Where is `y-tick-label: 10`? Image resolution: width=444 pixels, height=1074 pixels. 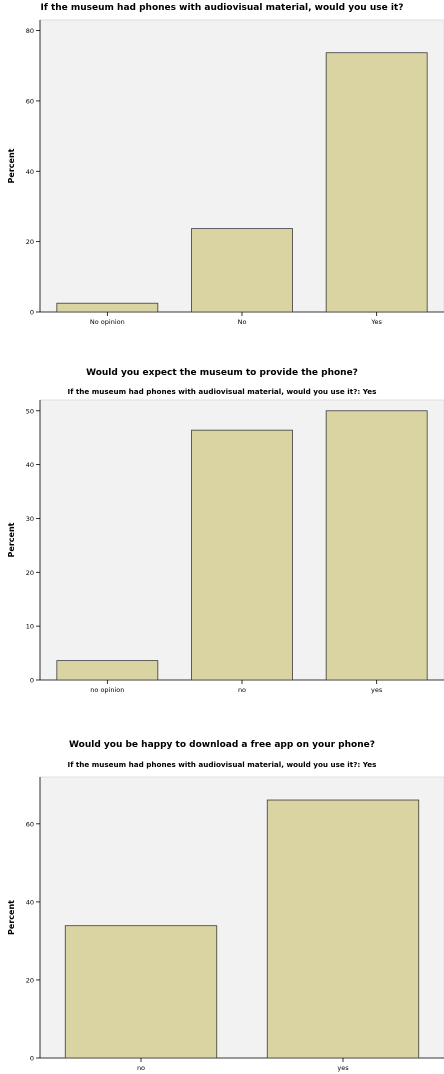 y-tick-label: 10 is located at coordinates (30, 627).